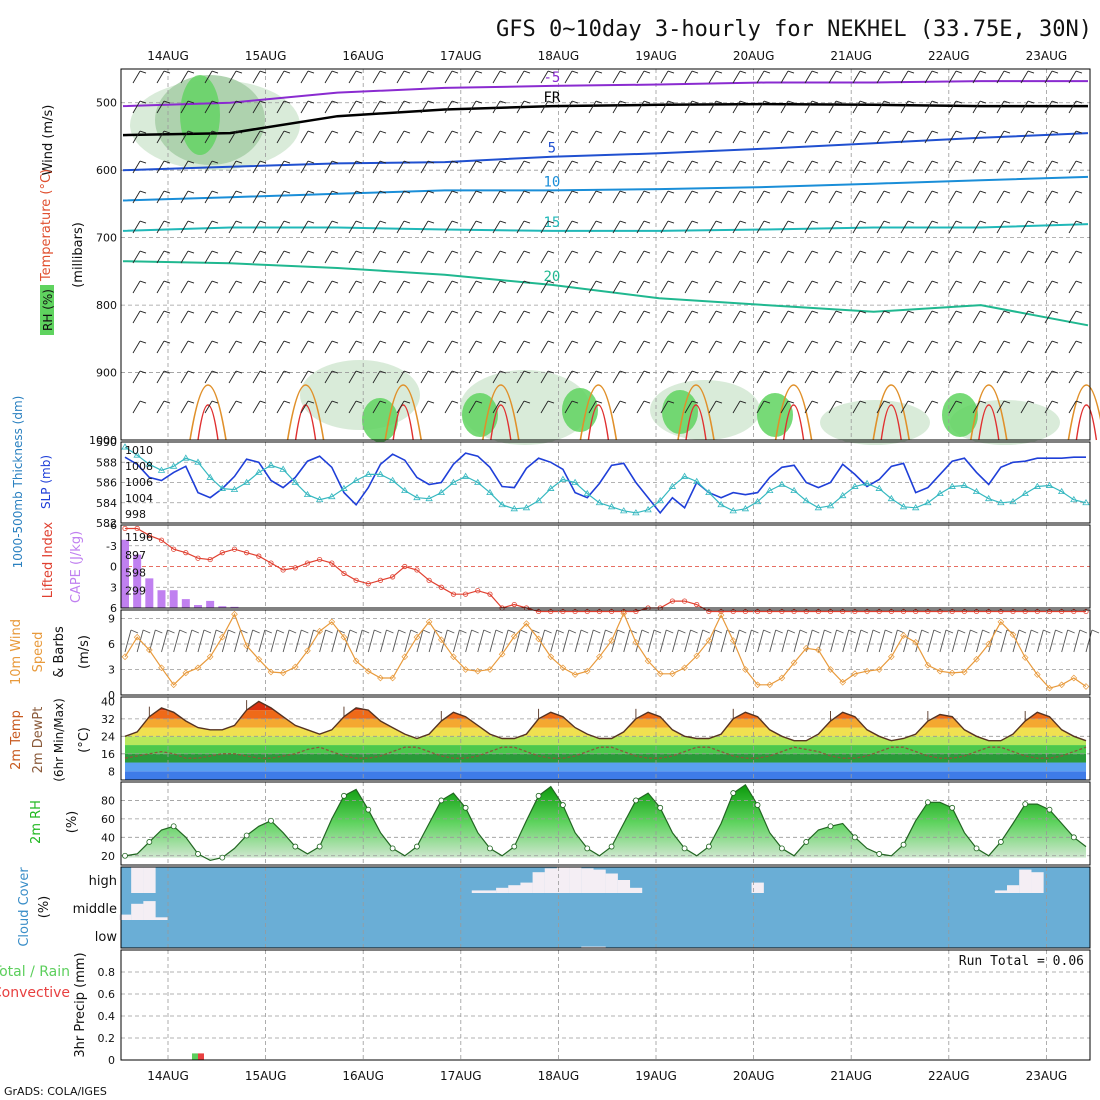  I want to click on cloud-y-label-1: Cloud Cover, so click(24, 907).